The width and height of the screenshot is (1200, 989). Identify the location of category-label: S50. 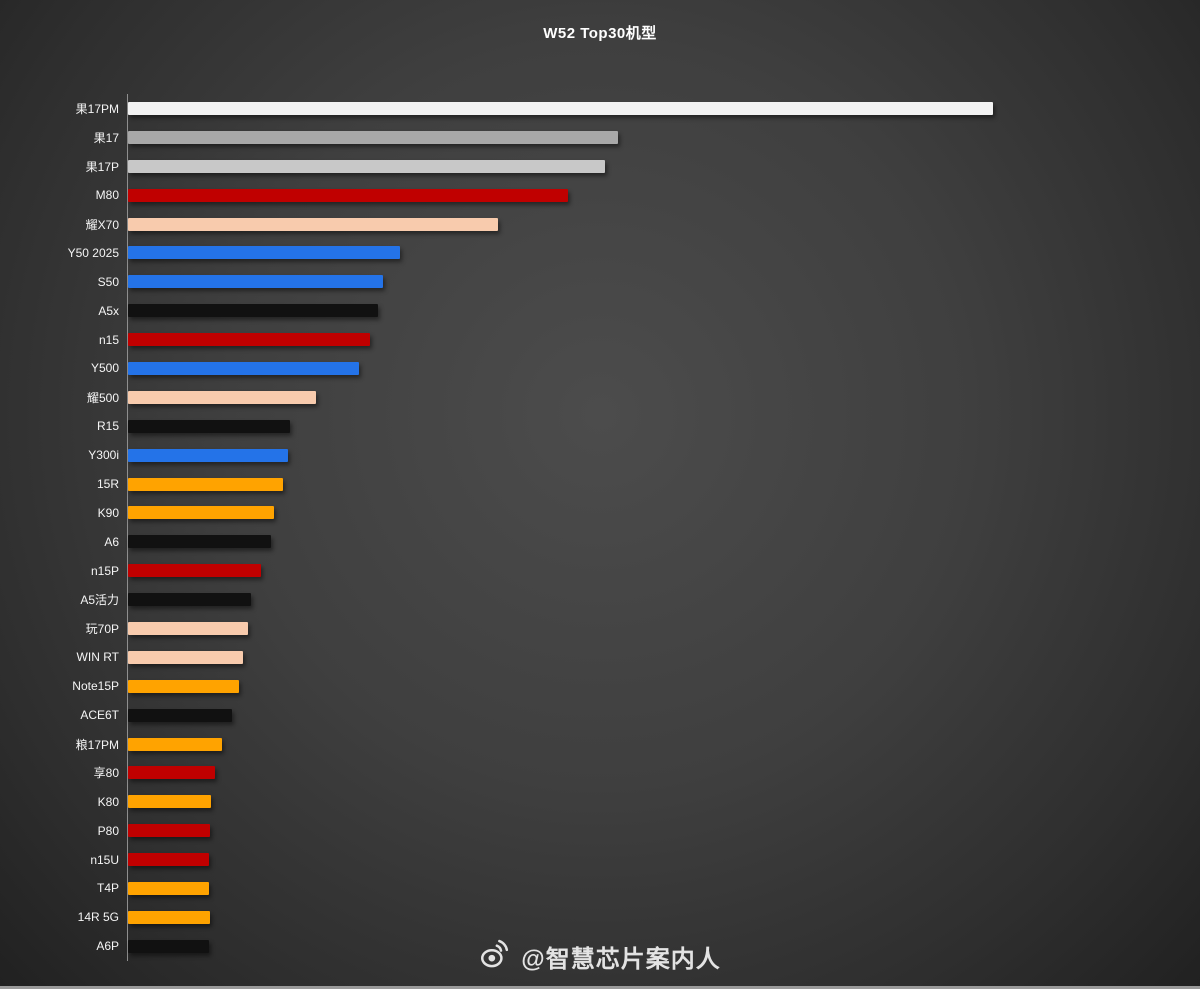
(108, 281).